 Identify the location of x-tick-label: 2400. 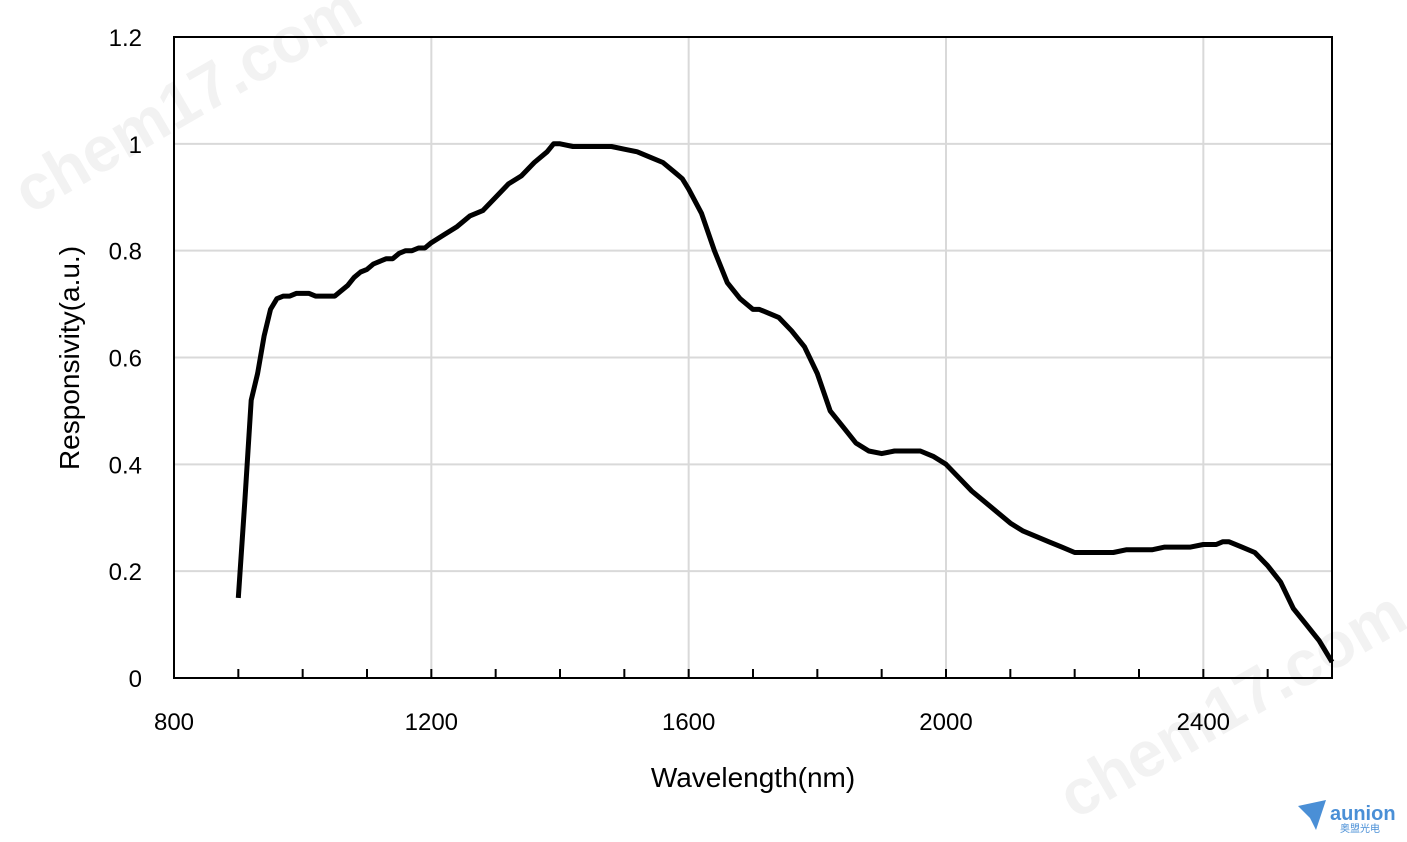
(1203, 722).